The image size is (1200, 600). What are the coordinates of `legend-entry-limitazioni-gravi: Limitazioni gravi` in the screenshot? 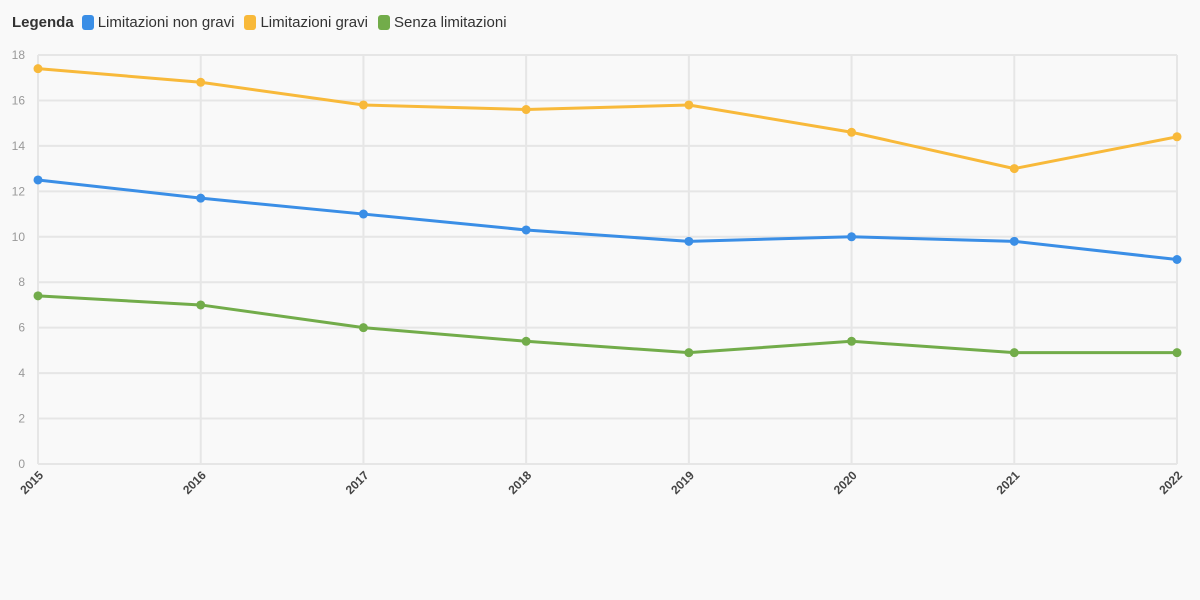 It's located at (306, 22).